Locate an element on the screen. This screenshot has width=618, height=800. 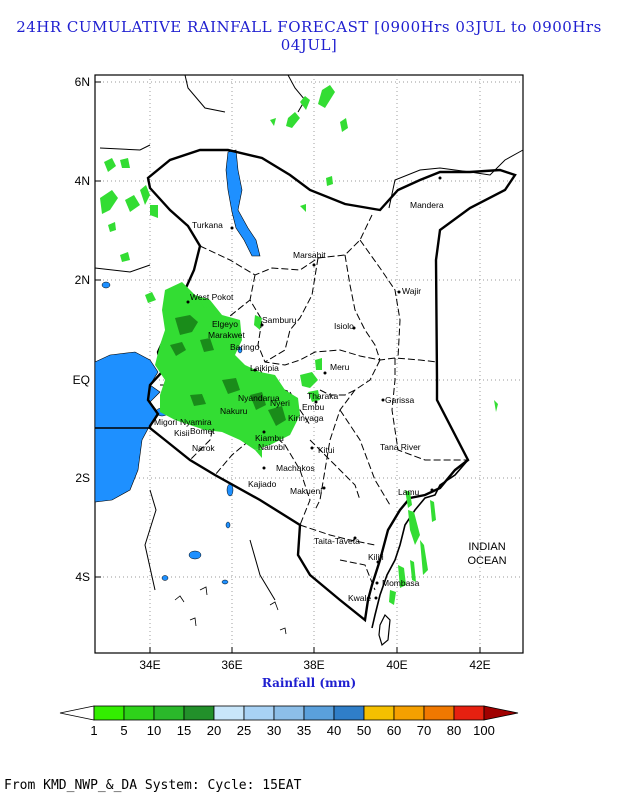
county-label: Nyandarua is located at coordinates (259, 398).